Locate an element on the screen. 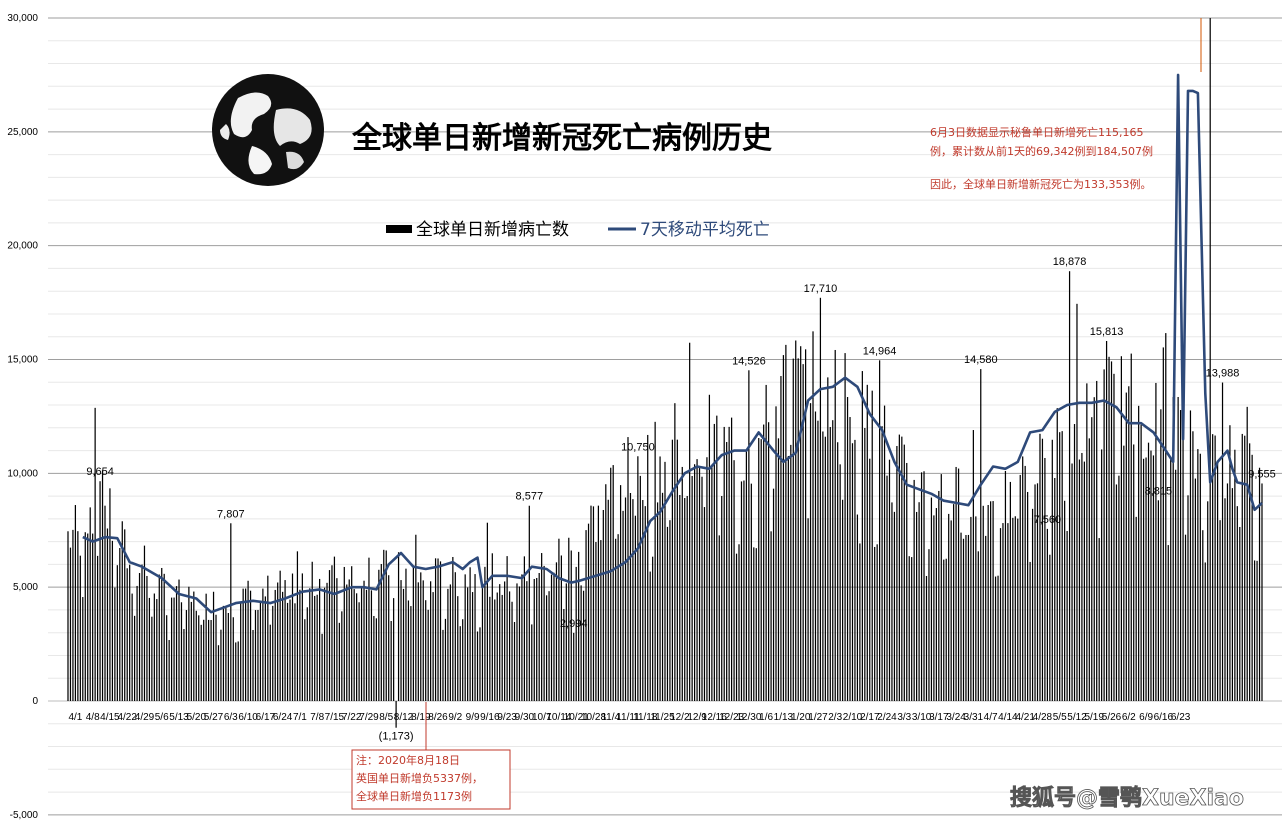  x-tick-label: 8/26 is located at coordinates (438, 717).